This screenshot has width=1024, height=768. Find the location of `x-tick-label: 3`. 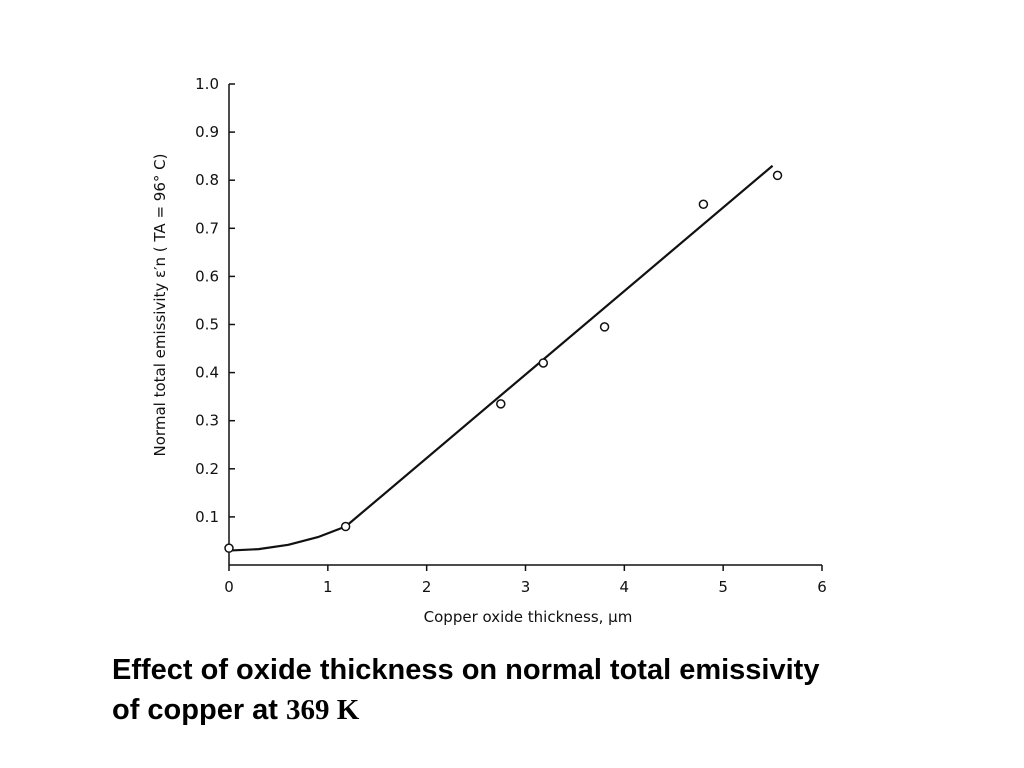

x-tick-label: 3 is located at coordinates (526, 587).